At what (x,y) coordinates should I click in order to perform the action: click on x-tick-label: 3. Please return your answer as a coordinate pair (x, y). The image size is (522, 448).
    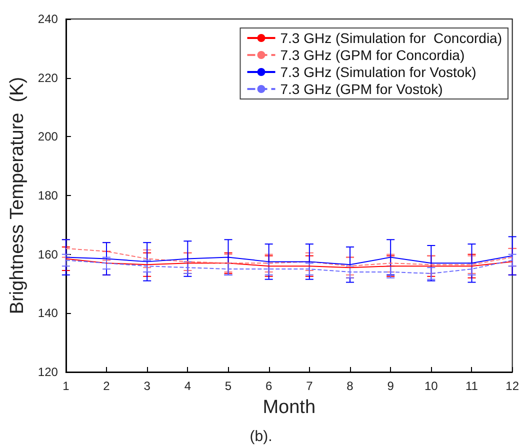
    Looking at the image, I should click on (147, 386).